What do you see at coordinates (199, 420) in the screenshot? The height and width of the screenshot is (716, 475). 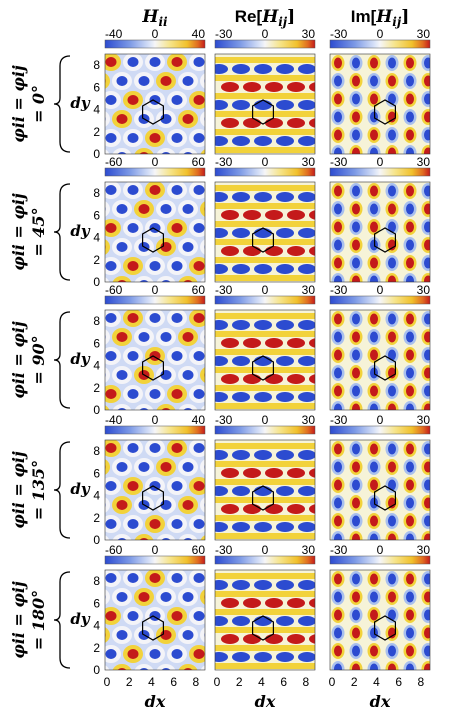 I see `colorbar-tick-label: 40` at bounding box center [199, 420].